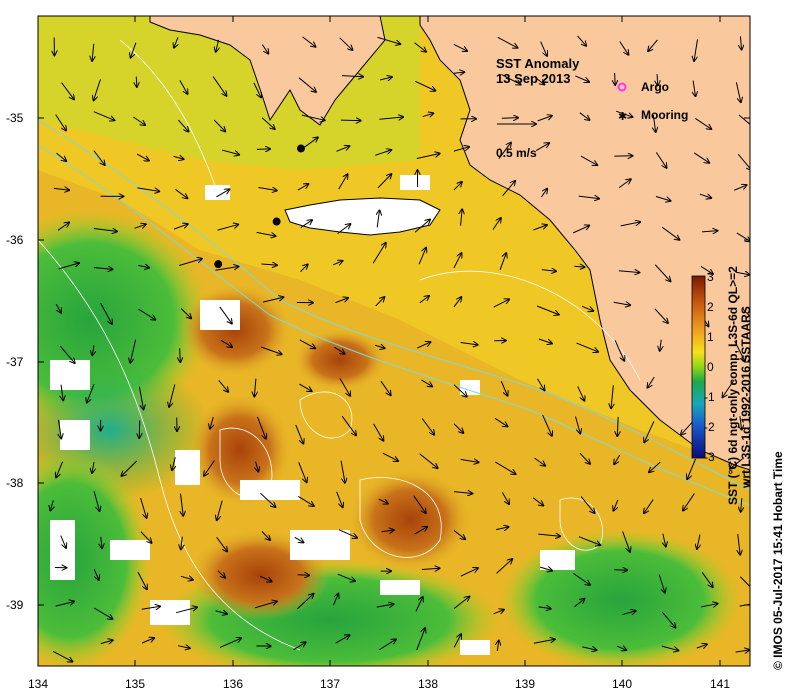 The image size is (791, 700). I want to click on mooring-markers, so click(259, 206).